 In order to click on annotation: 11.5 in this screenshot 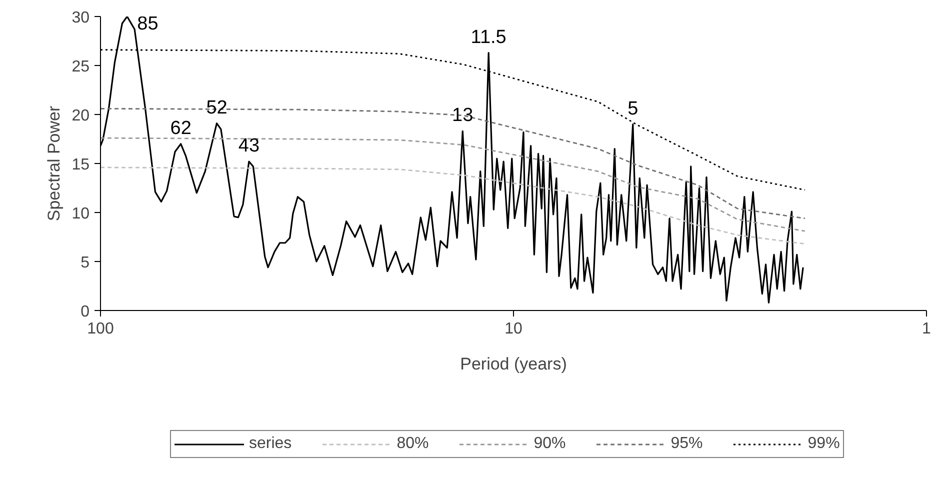, I will do `click(488, 37)`.